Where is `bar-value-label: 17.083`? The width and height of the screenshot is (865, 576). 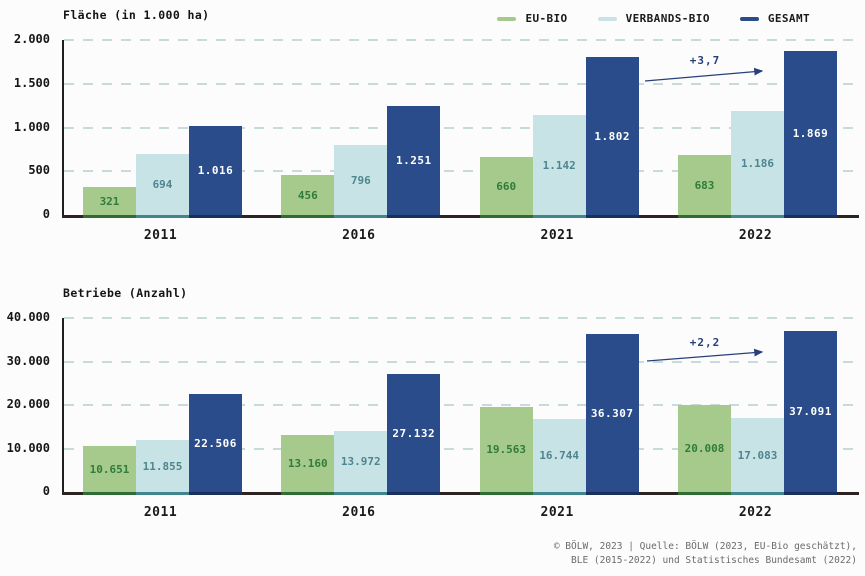 bar-value-label: 17.083 is located at coordinates (757, 455).